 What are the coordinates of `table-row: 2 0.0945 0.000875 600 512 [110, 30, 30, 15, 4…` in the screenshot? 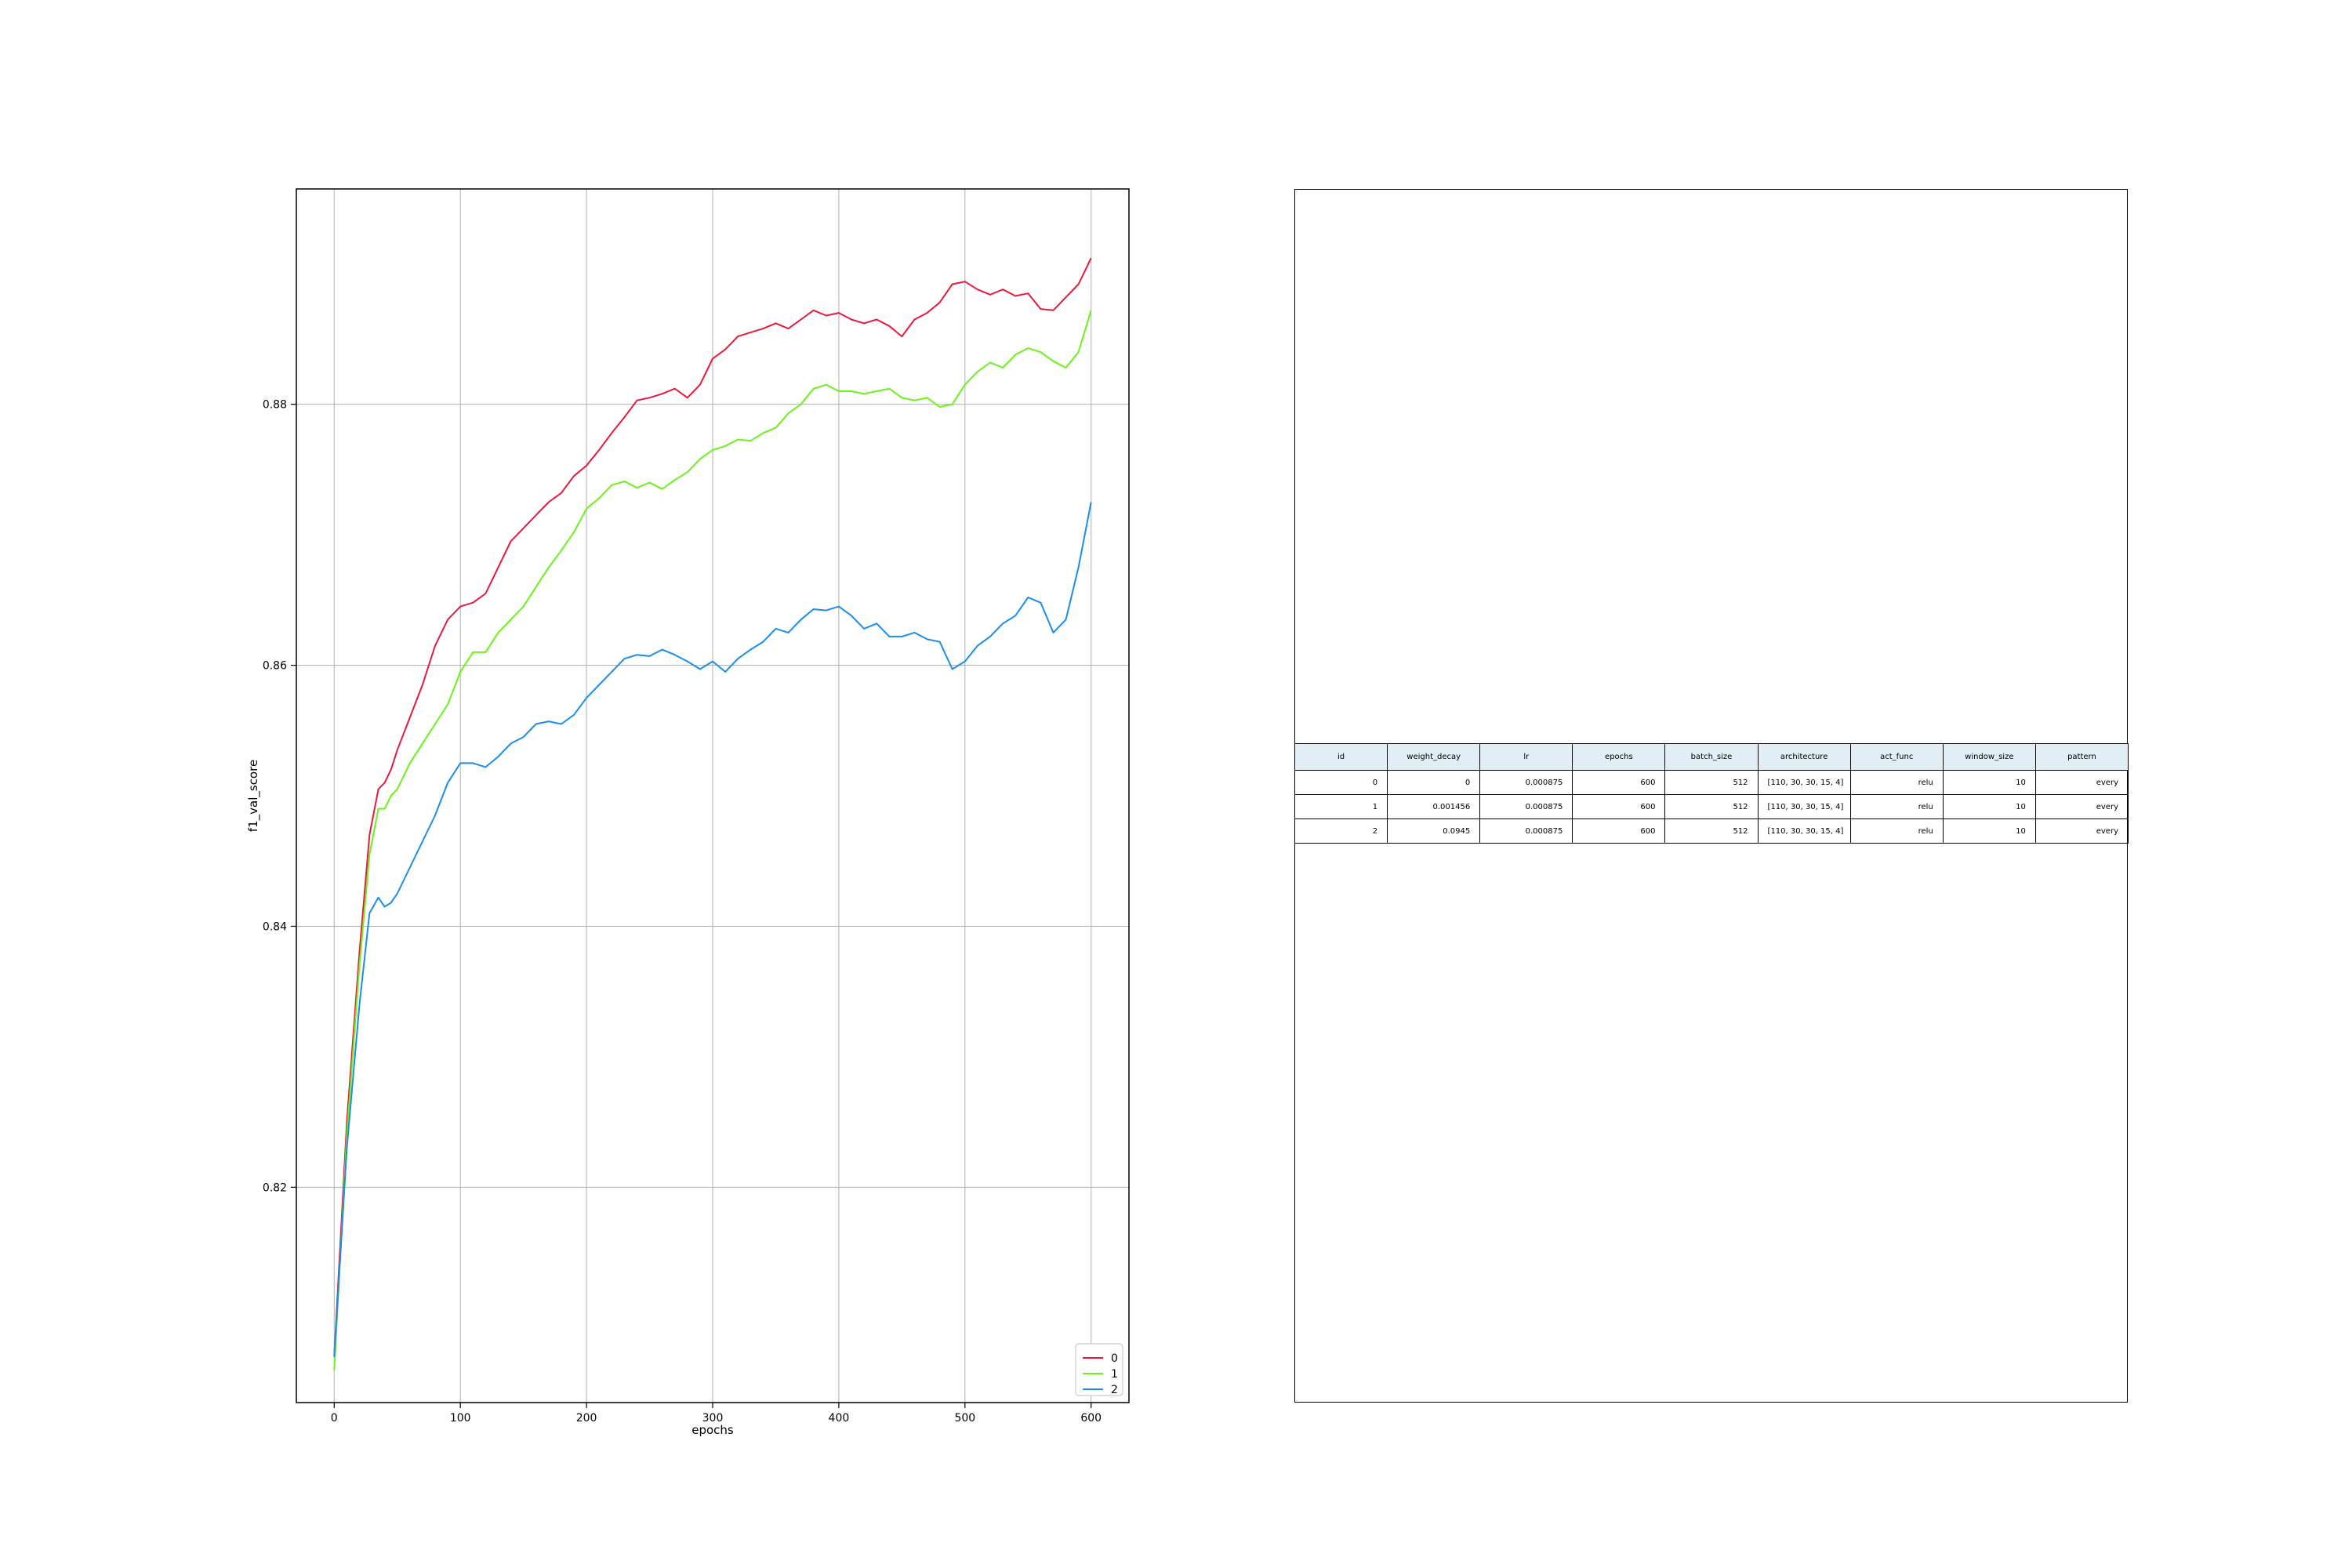 It's located at (1711, 831).